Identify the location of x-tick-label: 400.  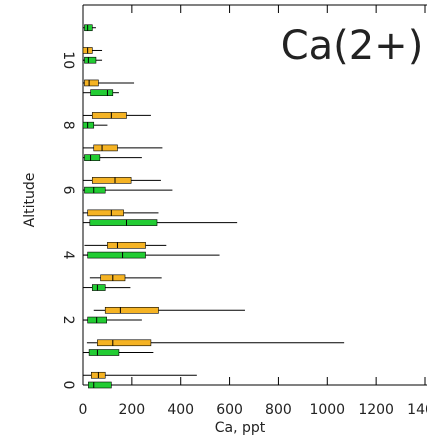
(180, 410).